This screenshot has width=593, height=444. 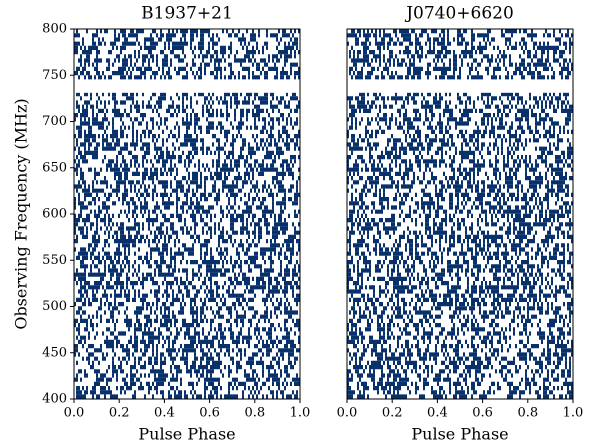 I want to click on x-tick-label: 0.8, so click(x=527, y=413).